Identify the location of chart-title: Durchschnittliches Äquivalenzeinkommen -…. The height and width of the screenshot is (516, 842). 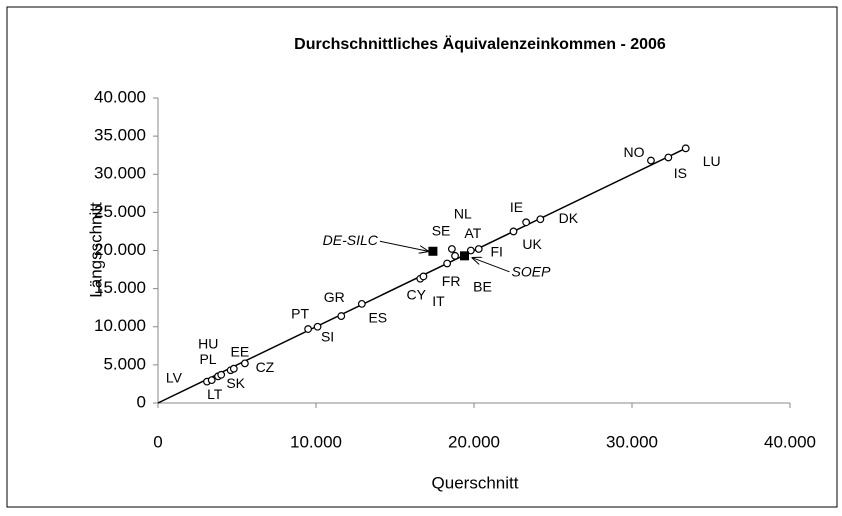
(480, 44).